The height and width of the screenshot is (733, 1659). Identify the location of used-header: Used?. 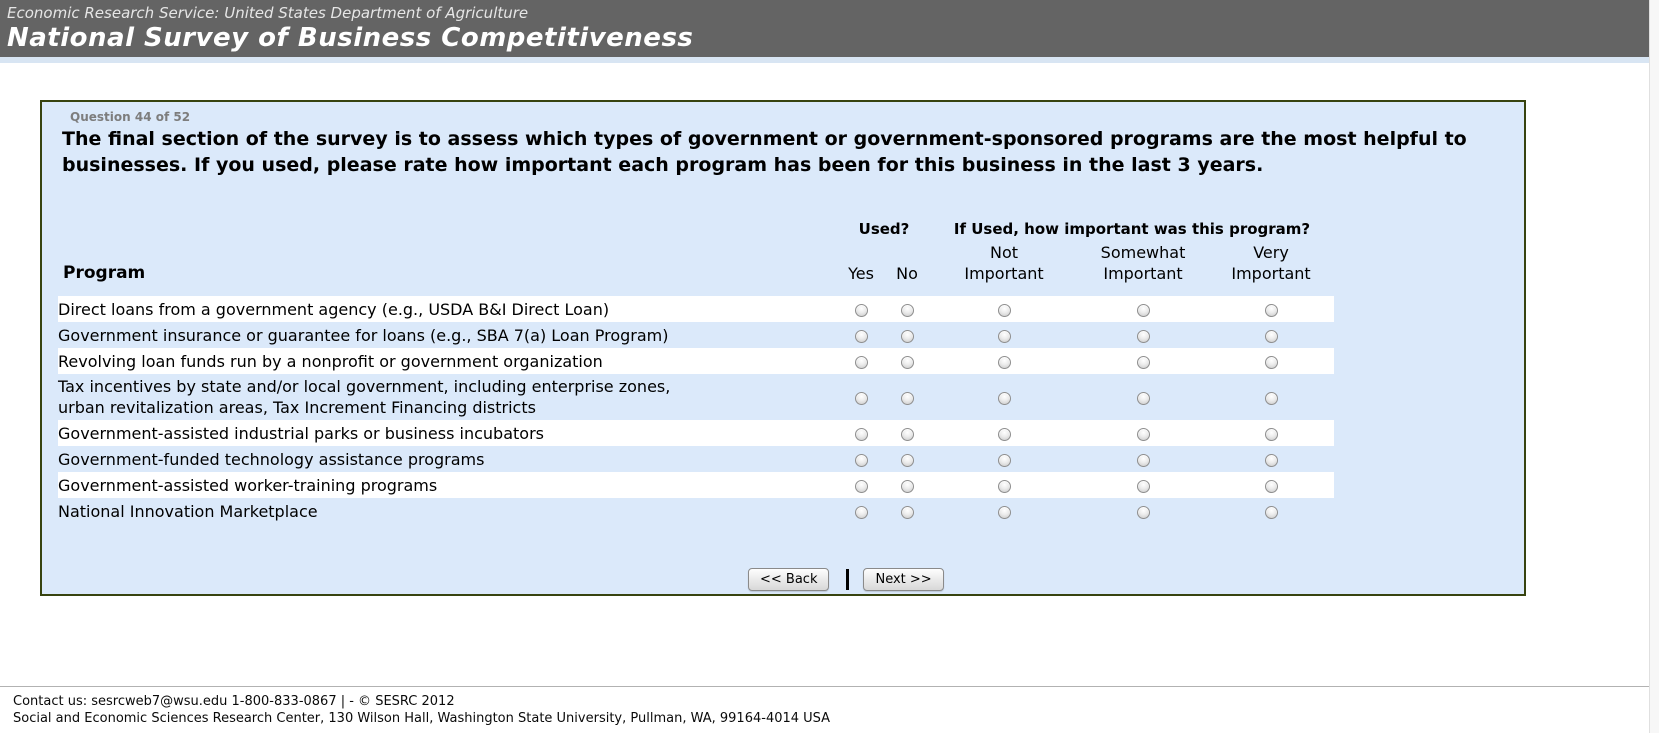
(884, 229).